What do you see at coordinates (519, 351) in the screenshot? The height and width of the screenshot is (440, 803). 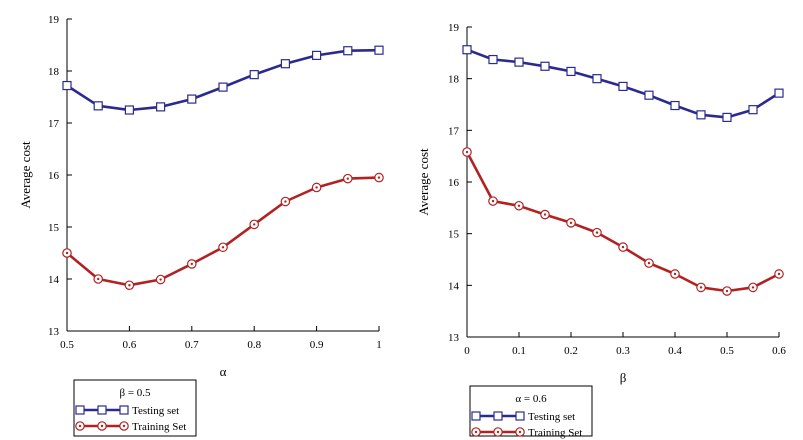 I see `x-tick-label: 0.1` at bounding box center [519, 351].